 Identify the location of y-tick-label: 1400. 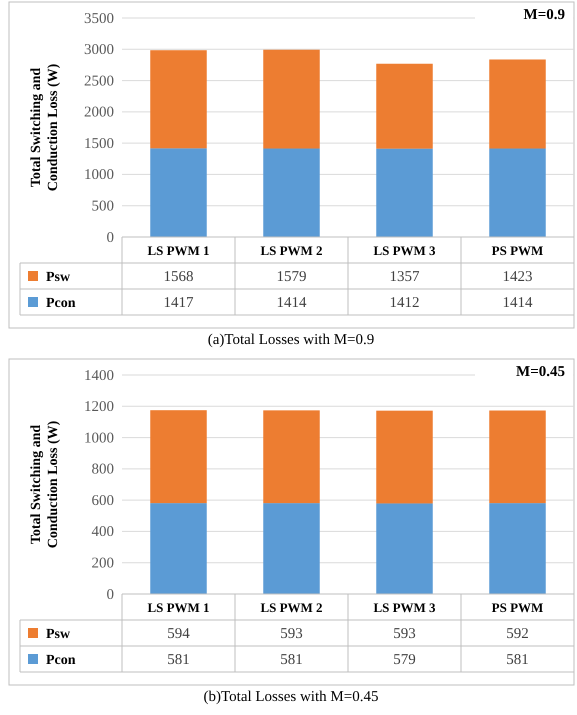
(99, 376).